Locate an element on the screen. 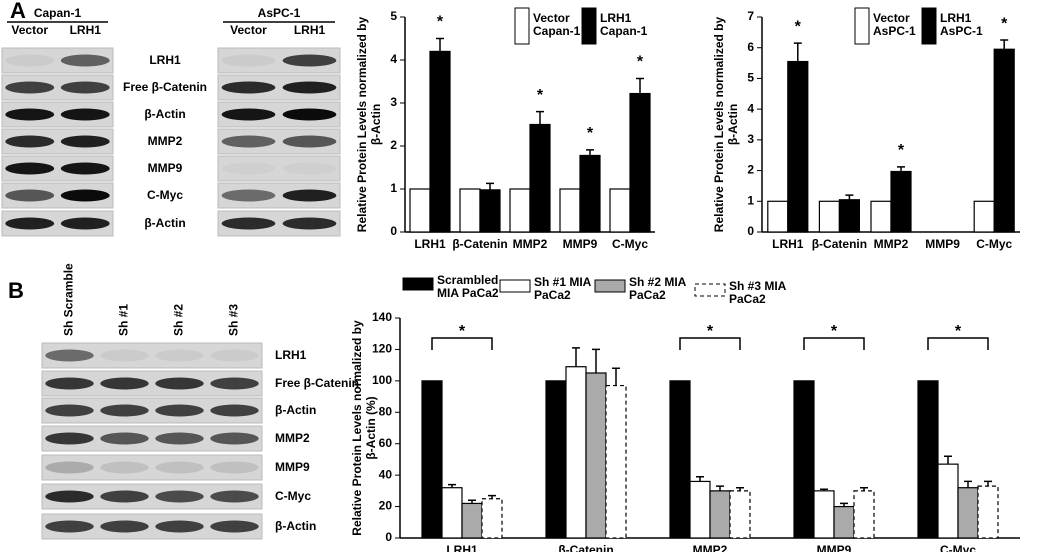  blot-row-label: β-Actin is located at coordinates (164, 223).